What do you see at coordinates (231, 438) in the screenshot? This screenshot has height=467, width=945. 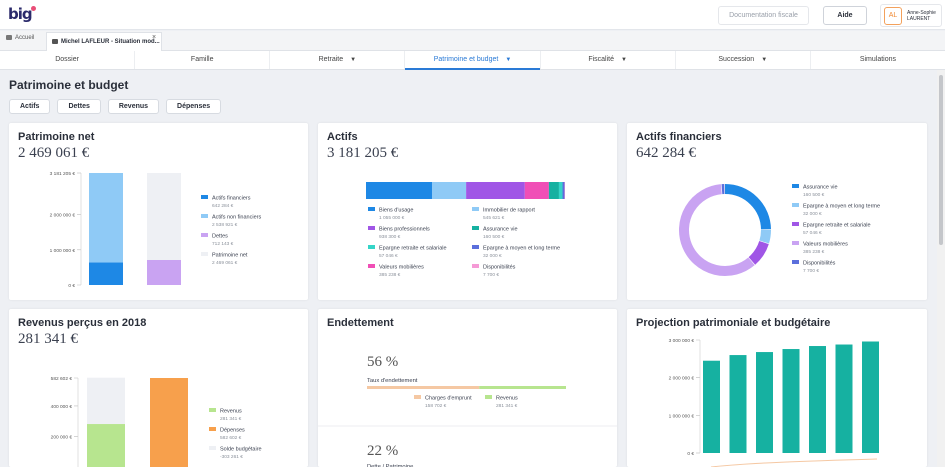 I see `legend-value: 582 602 €` at bounding box center [231, 438].